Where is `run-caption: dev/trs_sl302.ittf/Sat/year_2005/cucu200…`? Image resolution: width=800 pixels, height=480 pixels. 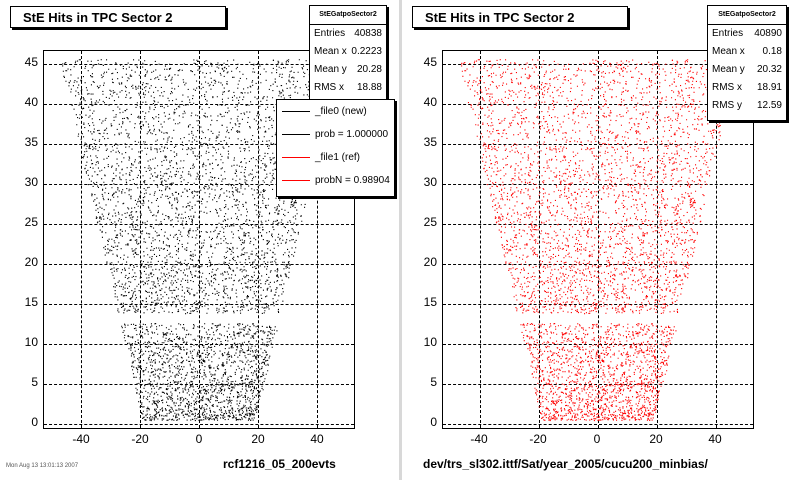
run-caption: dev/trs_sl302.ittf/Sat/year_2005/cucu200… is located at coordinates (565, 464).